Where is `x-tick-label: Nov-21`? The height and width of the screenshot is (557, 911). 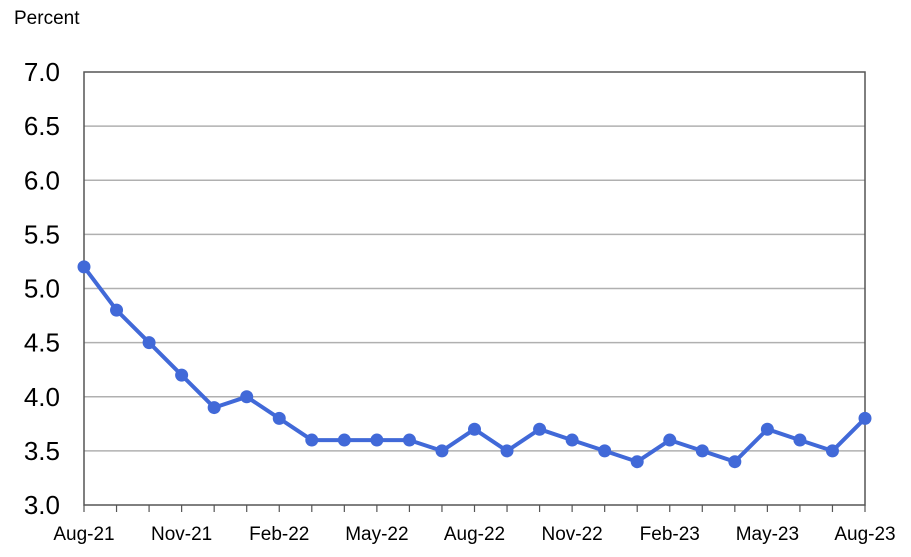
x-tick-label: Nov-21 is located at coordinates (181, 534).